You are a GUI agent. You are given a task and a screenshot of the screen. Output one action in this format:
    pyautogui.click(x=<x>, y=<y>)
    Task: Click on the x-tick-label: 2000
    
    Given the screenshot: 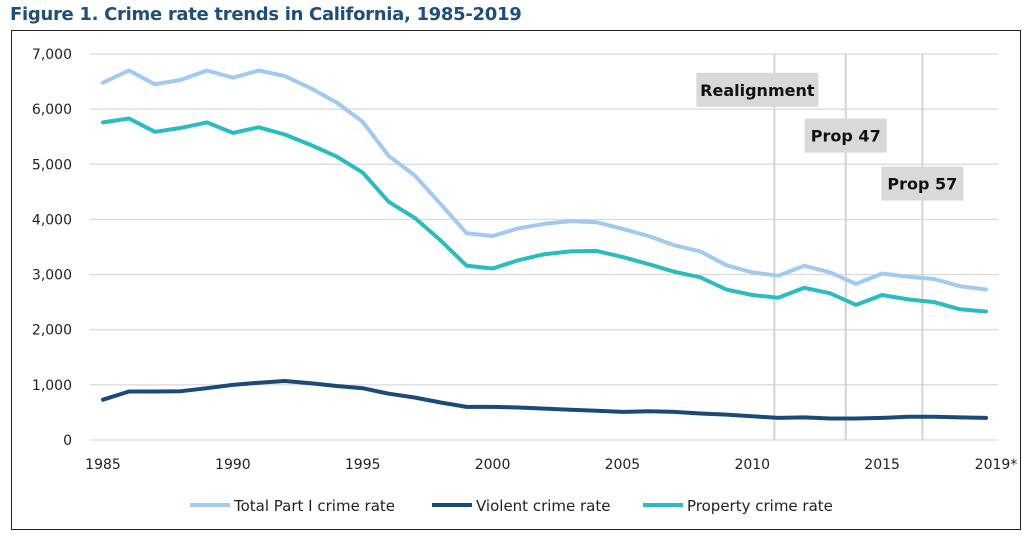 What is the action you would take?
    pyautogui.click(x=493, y=465)
    